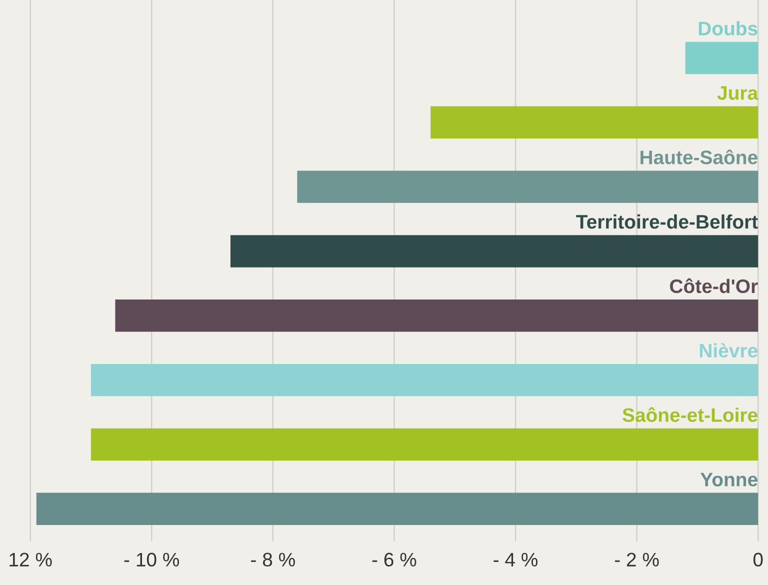 This screenshot has width=768, height=585. What do you see at coordinates (728, 28) in the screenshot?
I see `y-tick-label: Doubs` at bounding box center [728, 28].